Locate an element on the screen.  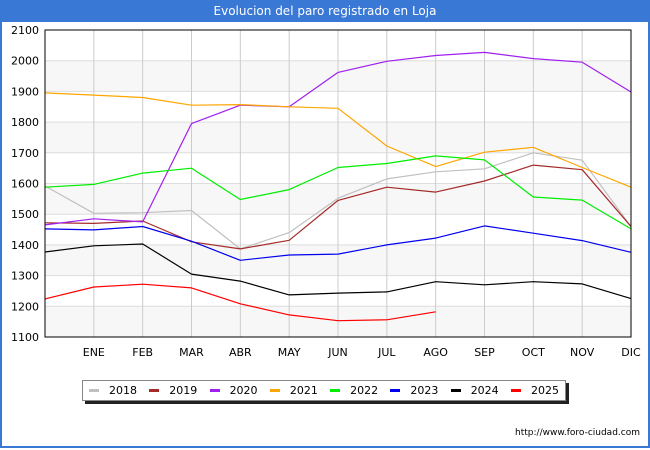
legend-item-2018: 2018 is located at coordinates (112, 390).